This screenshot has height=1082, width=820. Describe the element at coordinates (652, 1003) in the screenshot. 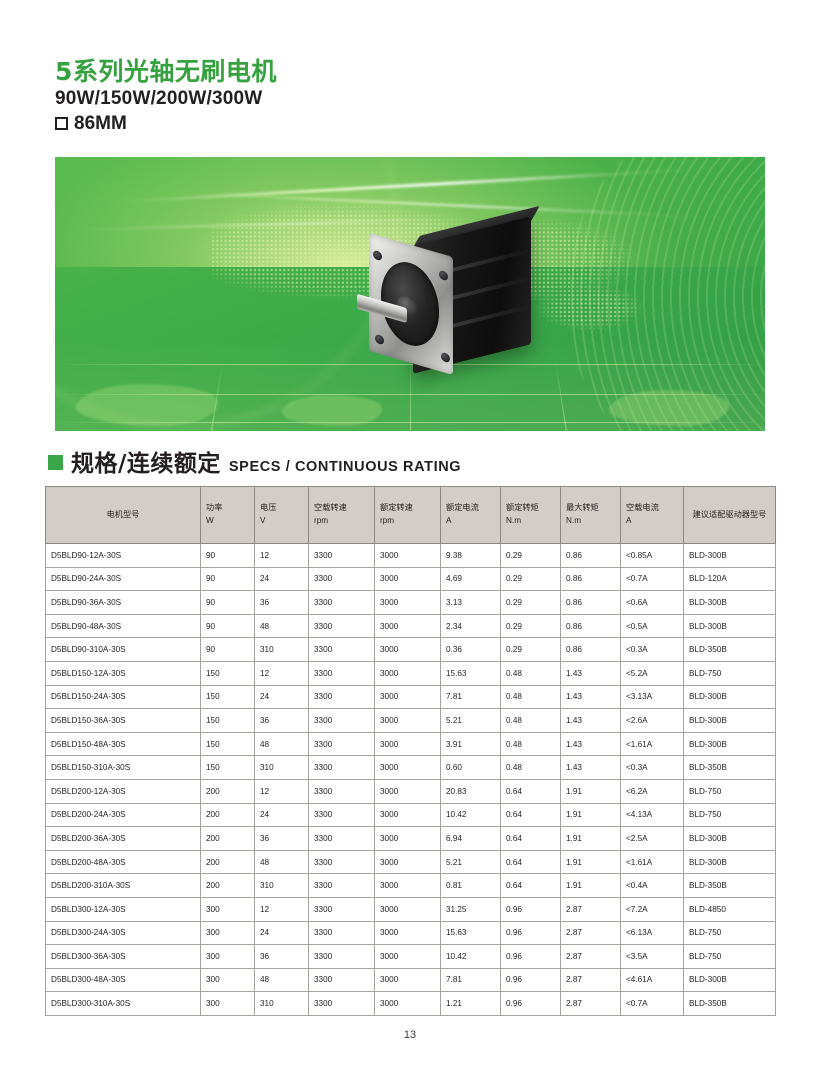

I see `cell-value: <0.7A` at that location.